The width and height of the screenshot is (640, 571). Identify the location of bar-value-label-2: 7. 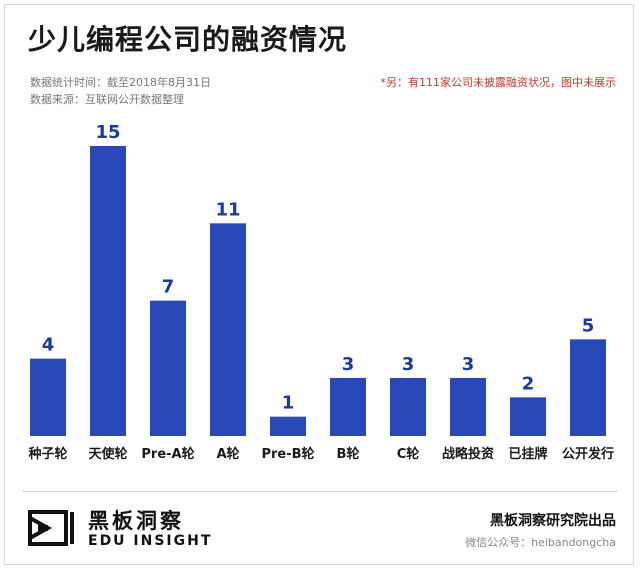
(168, 287).